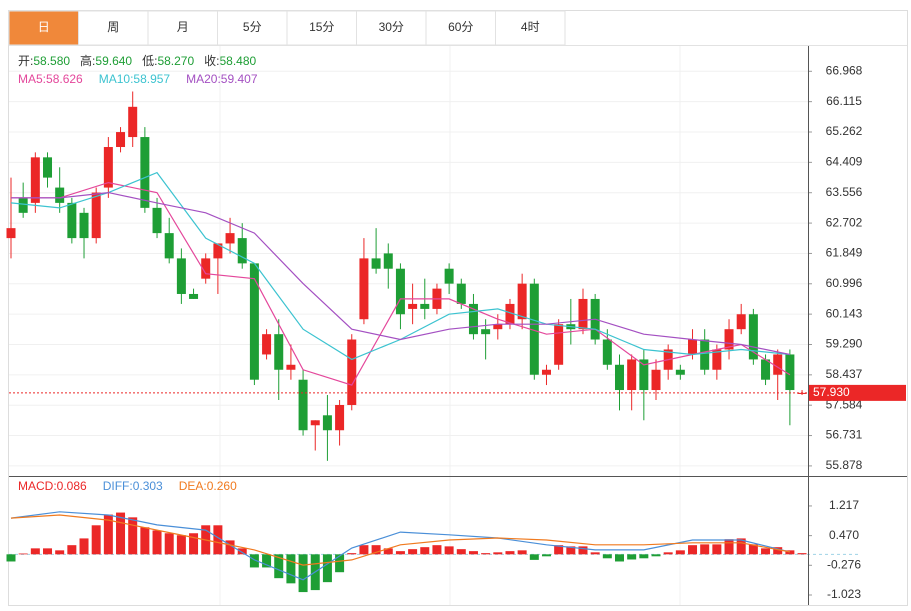 Image resolution: width=911 pixels, height=611 pixels. I want to click on legend-value: 0.303, so click(148, 486).